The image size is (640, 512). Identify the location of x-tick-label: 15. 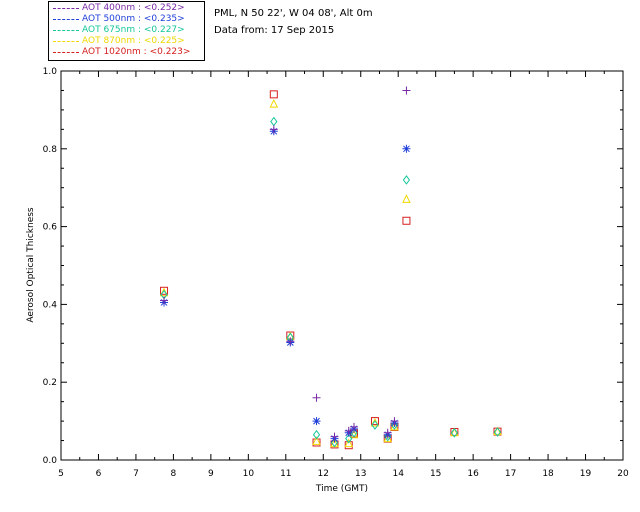
(435, 474).